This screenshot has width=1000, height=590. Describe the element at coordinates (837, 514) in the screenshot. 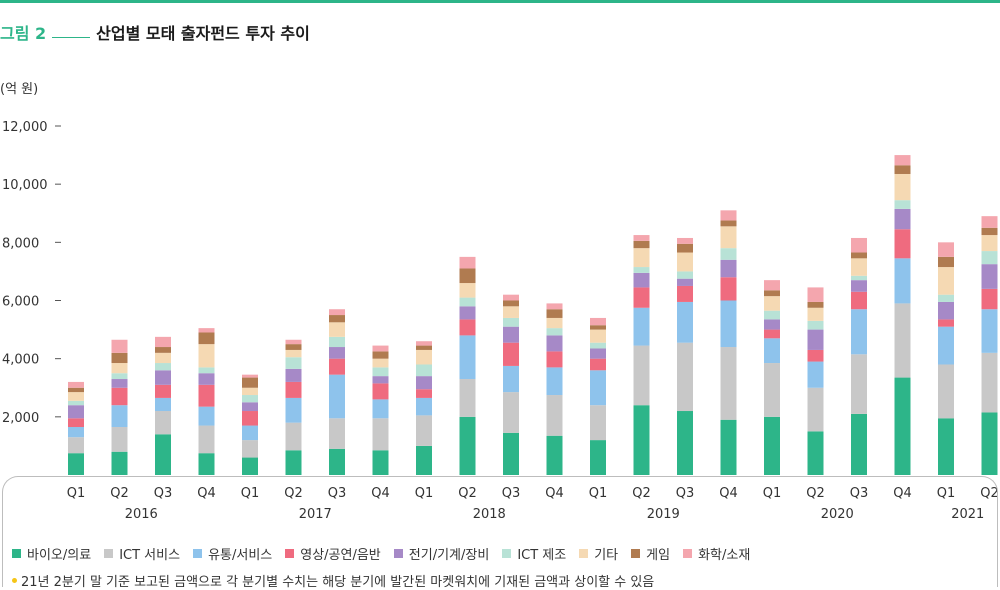

I see `year-label: 2020` at that location.